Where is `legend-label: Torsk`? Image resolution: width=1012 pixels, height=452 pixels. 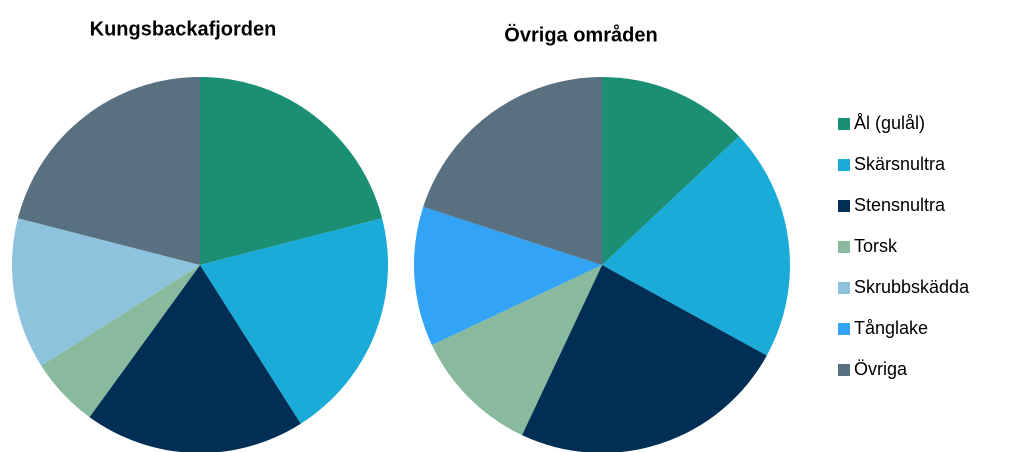 legend-label: Torsk is located at coordinates (876, 246).